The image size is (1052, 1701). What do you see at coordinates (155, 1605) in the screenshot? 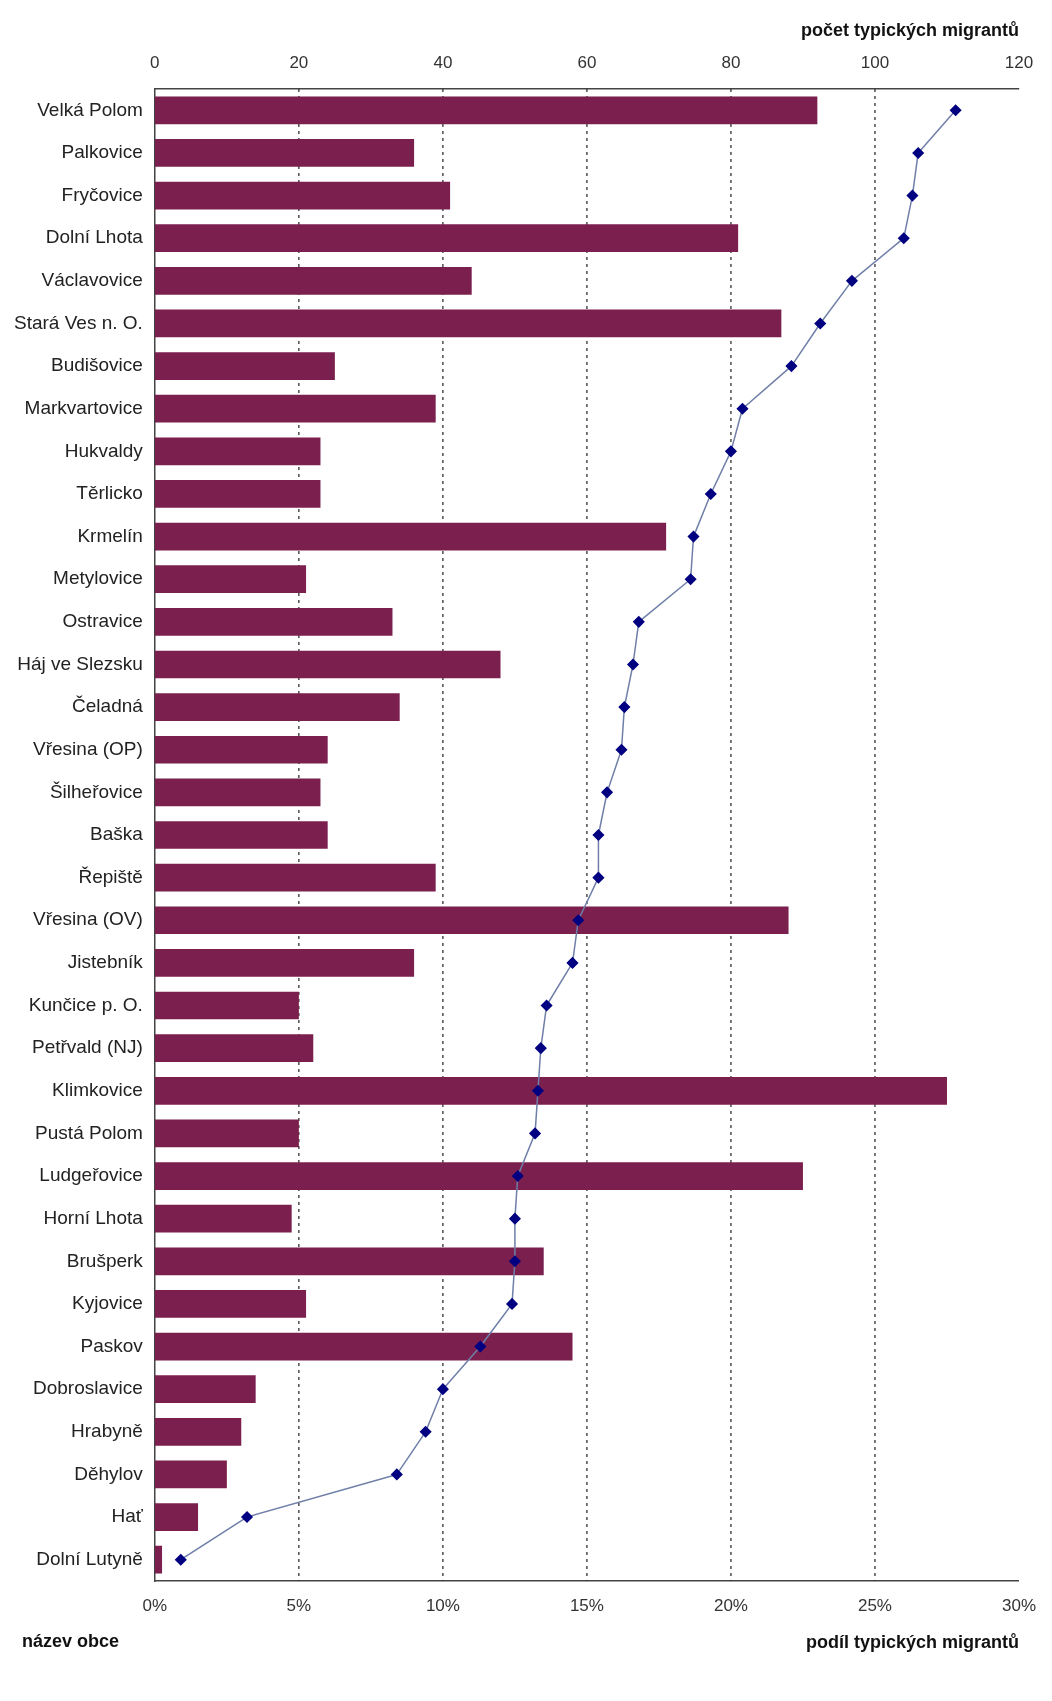
I see `x-tick-label: 0%` at bounding box center [155, 1605].